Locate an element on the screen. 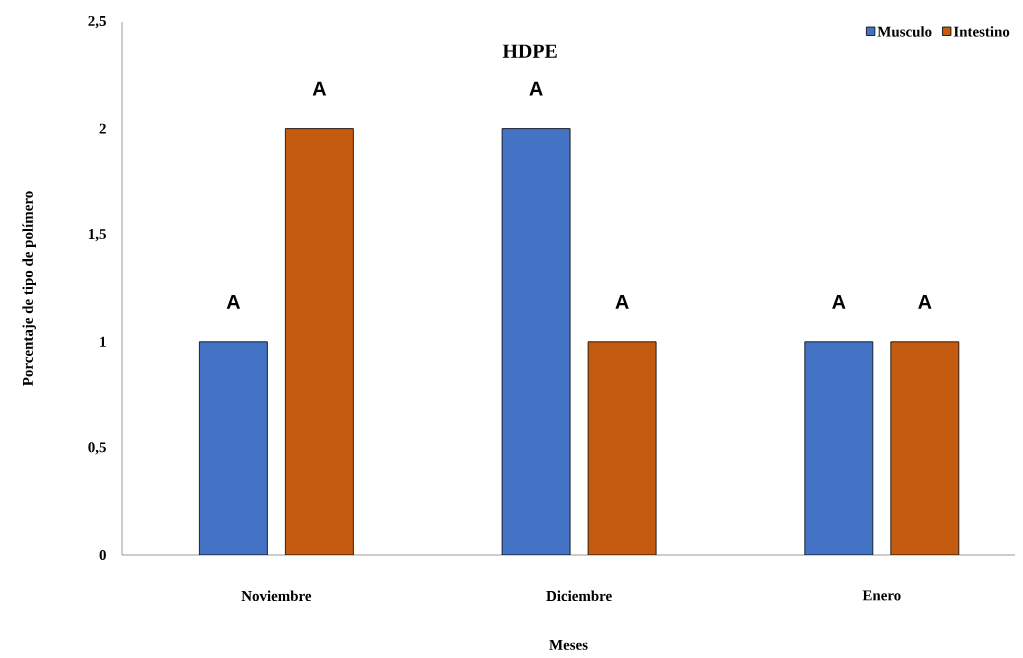 Image resolution: width=1023 pixels, height=658 pixels. x-axis-title: Meses is located at coordinates (568, 644).